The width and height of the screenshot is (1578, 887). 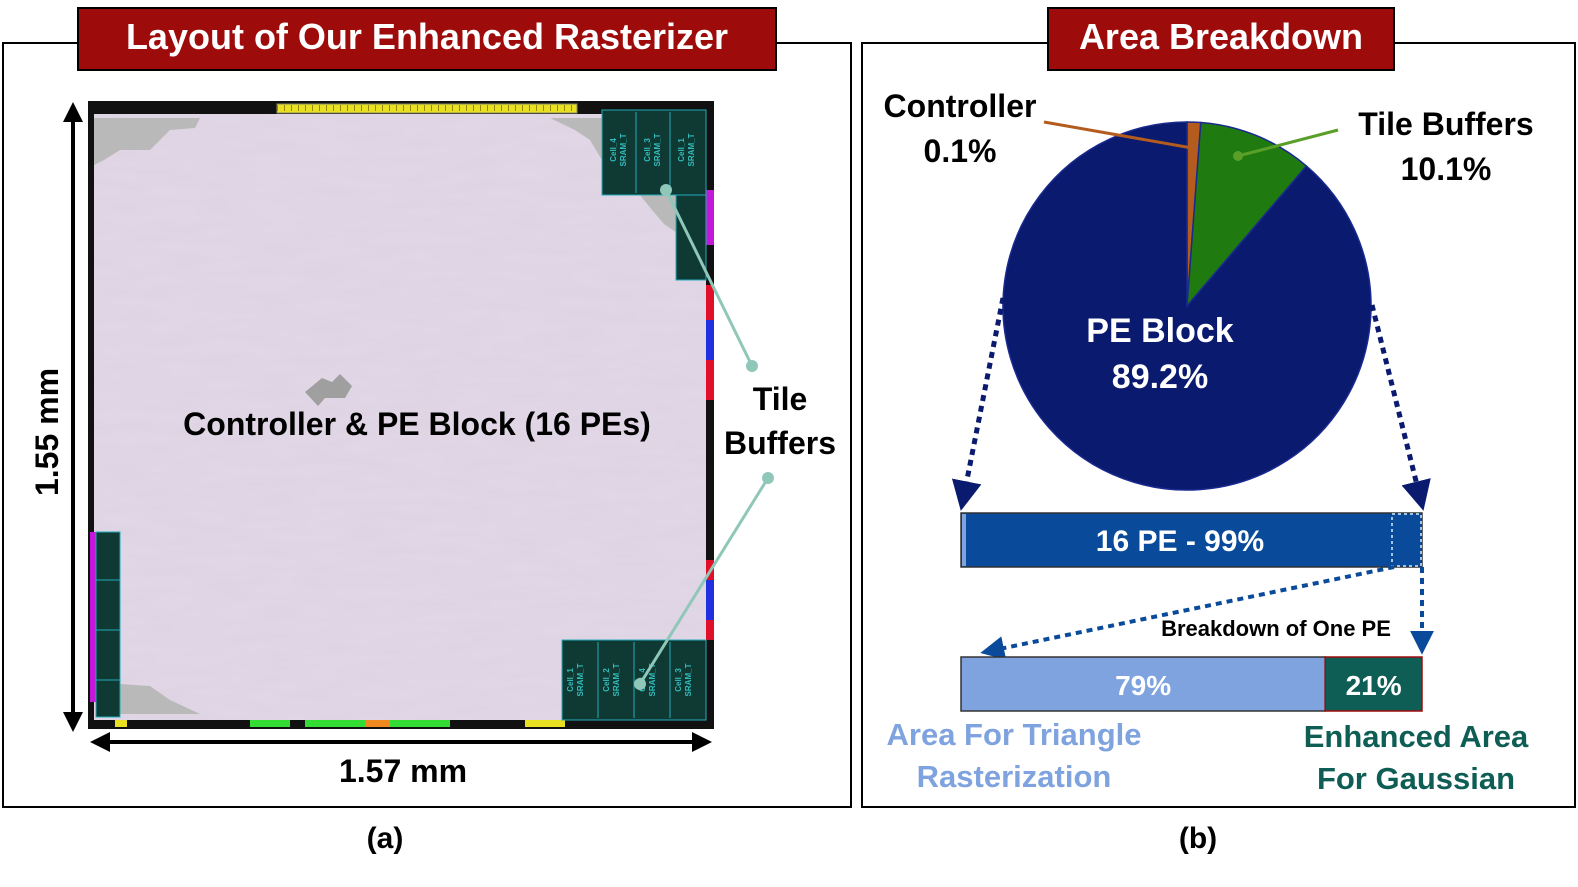 I want to click on controller-leader, so click(x=1118, y=135).